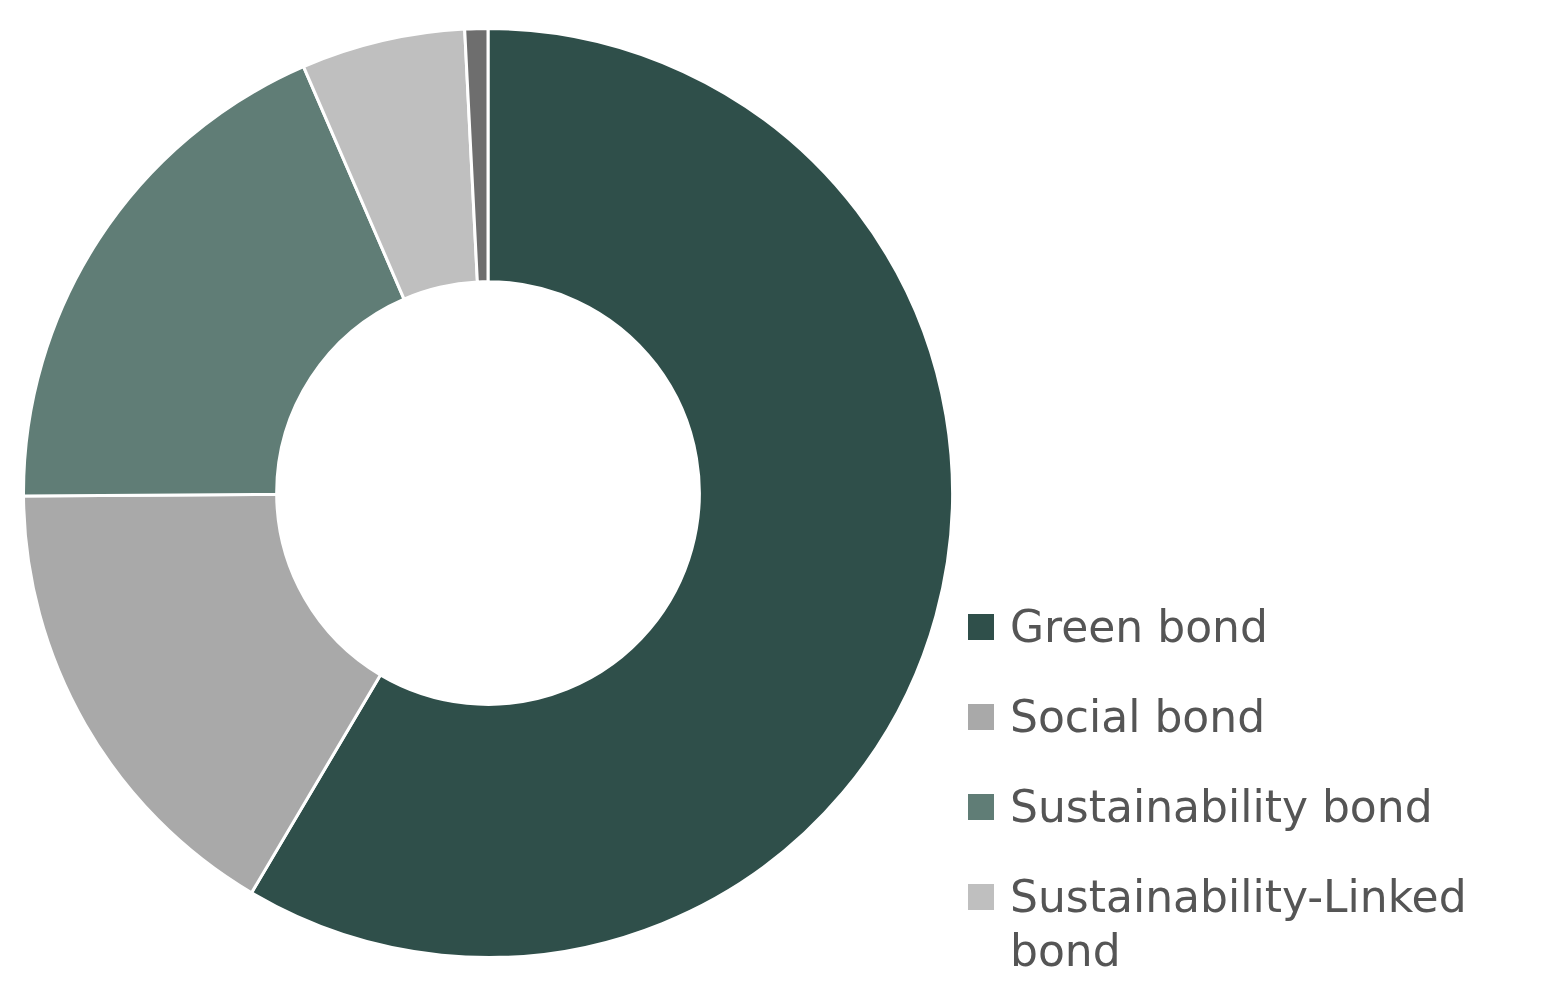 This screenshot has height=1004, width=1554. I want to click on legend-label: Sustainability bond, so click(1221, 807).